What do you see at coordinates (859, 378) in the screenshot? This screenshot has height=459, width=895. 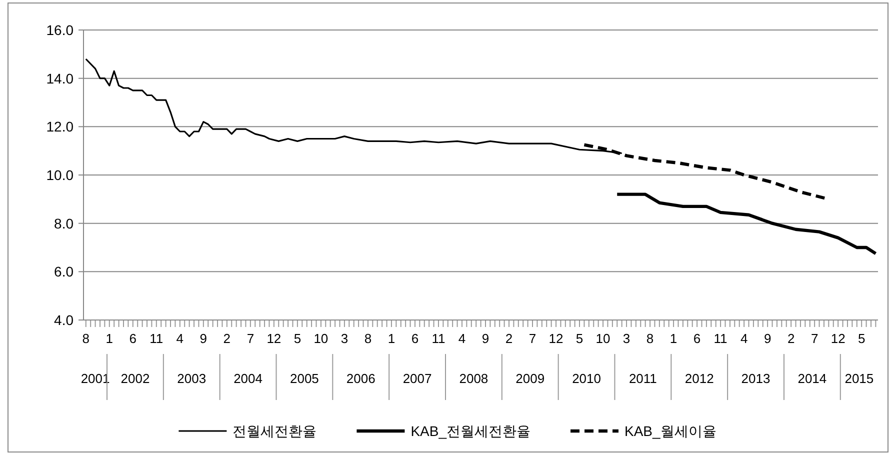 I see `x2-tick-label: 2015` at bounding box center [859, 378].